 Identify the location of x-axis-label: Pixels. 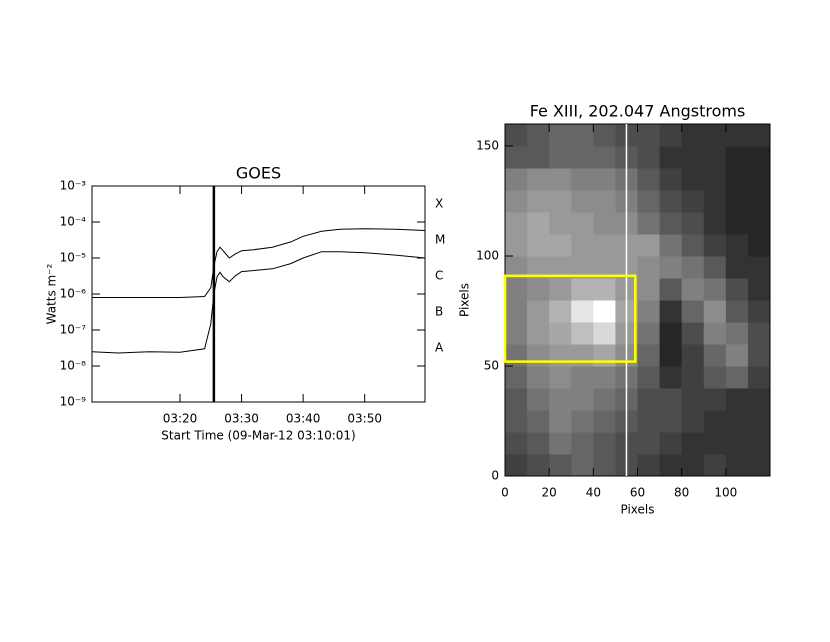
(637, 510).